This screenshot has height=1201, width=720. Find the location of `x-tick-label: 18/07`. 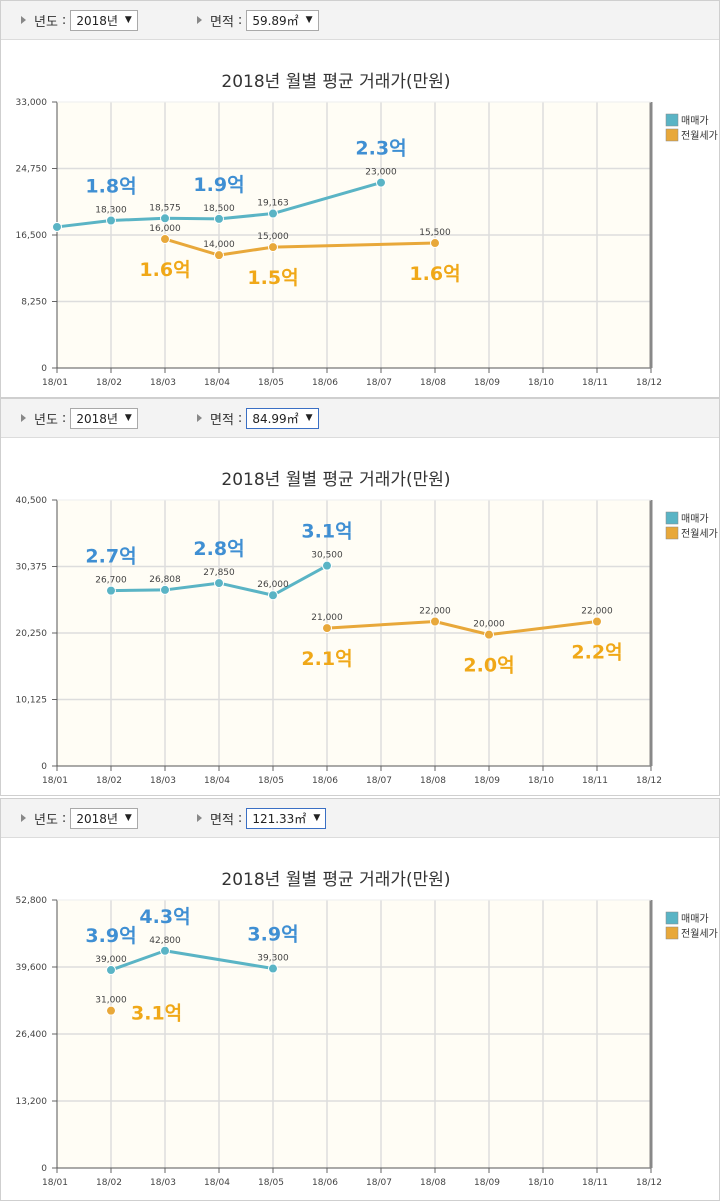

x-tick-label: 18/07 is located at coordinates (379, 383).